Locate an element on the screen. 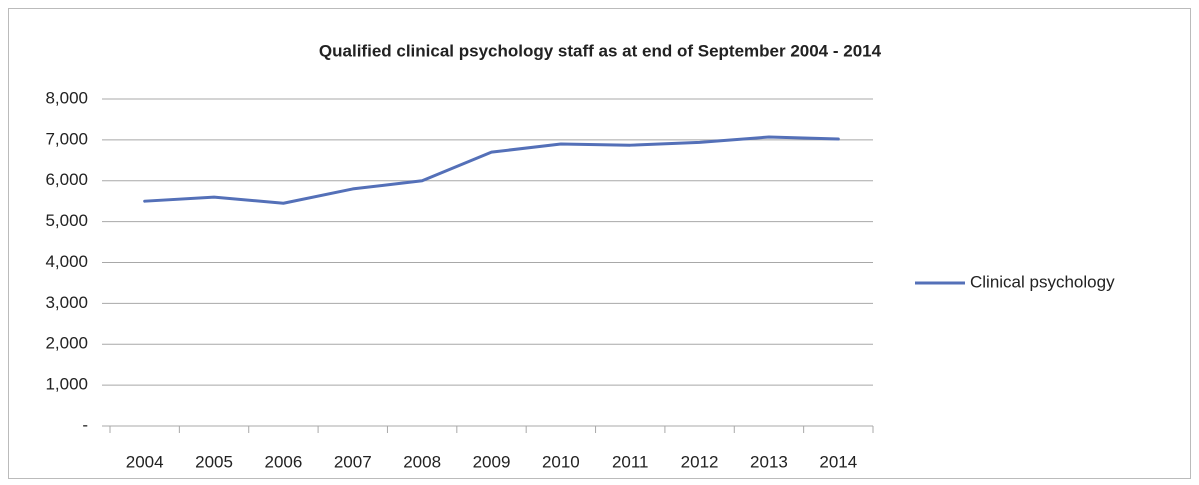 The width and height of the screenshot is (1199, 485). y-tick-label: 6,000 is located at coordinates (66, 179).